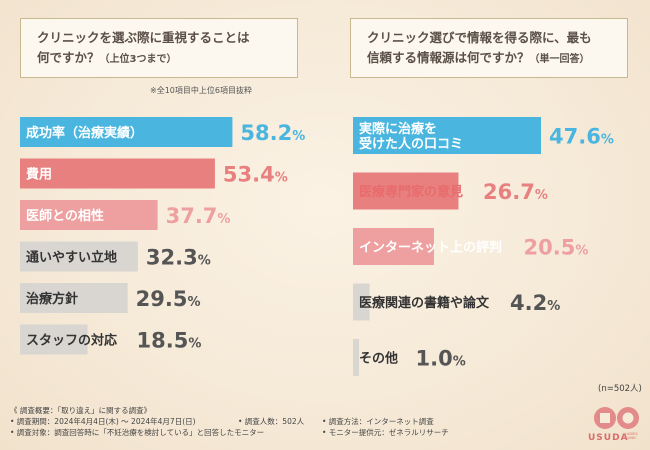 Image resolution: width=650 pixels, height=450 pixels. Describe the element at coordinates (631, 434) in the screenshot. I see `logo-sub1: LADIES` at that location.